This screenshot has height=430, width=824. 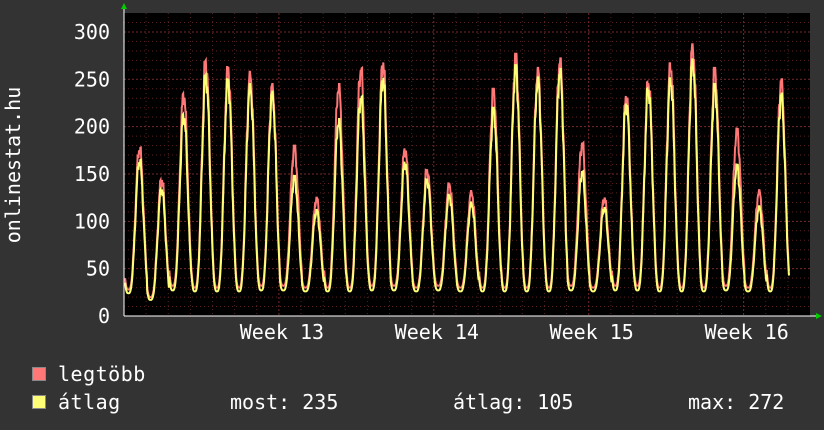 I want to click on y-tick-label: 100, so click(x=92, y=221).